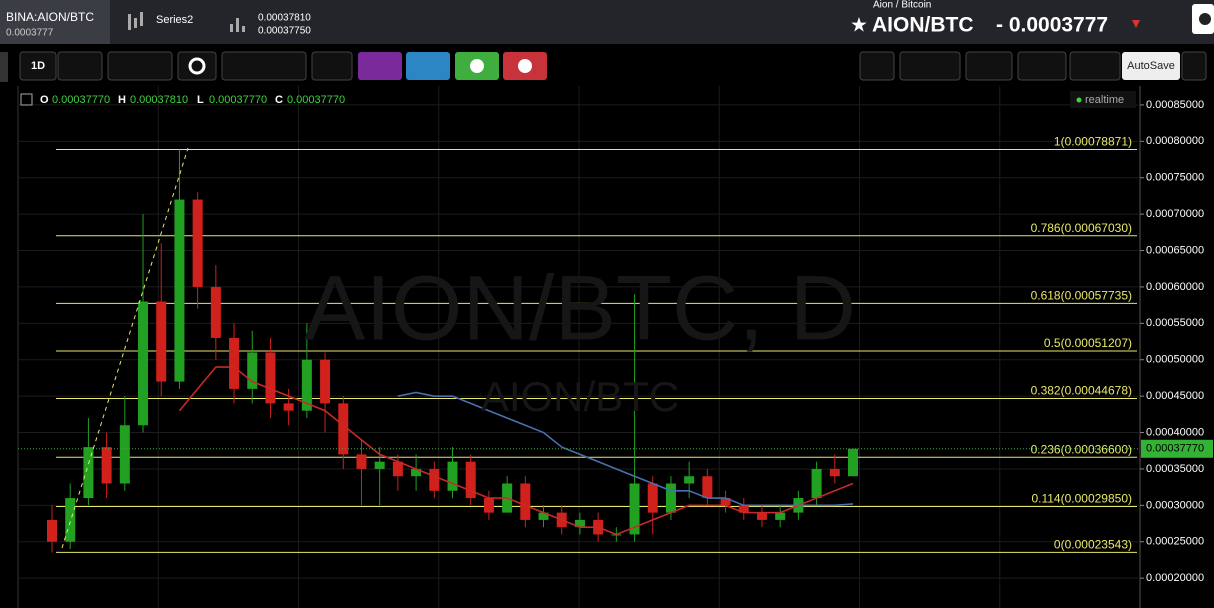  What do you see at coordinates (1175, 505) in the screenshot?
I see `y-tick-label: 0.00030000` at bounding box center [1175, 505].